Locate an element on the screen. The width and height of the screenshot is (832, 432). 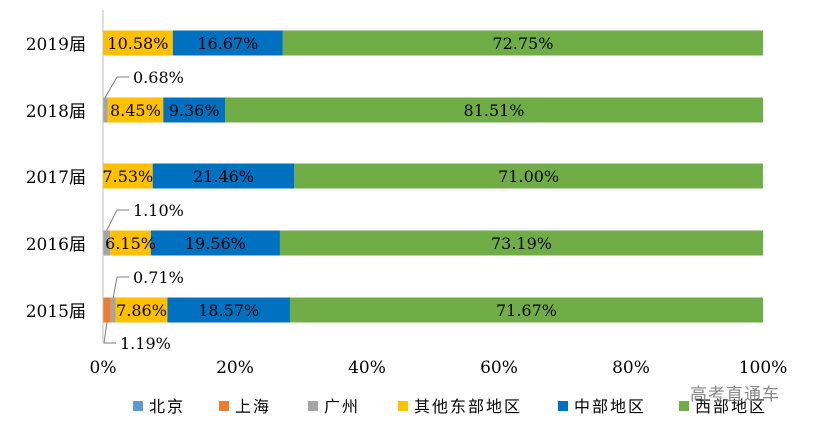
leader-line-shanghai is located at coordinates (109, 333).